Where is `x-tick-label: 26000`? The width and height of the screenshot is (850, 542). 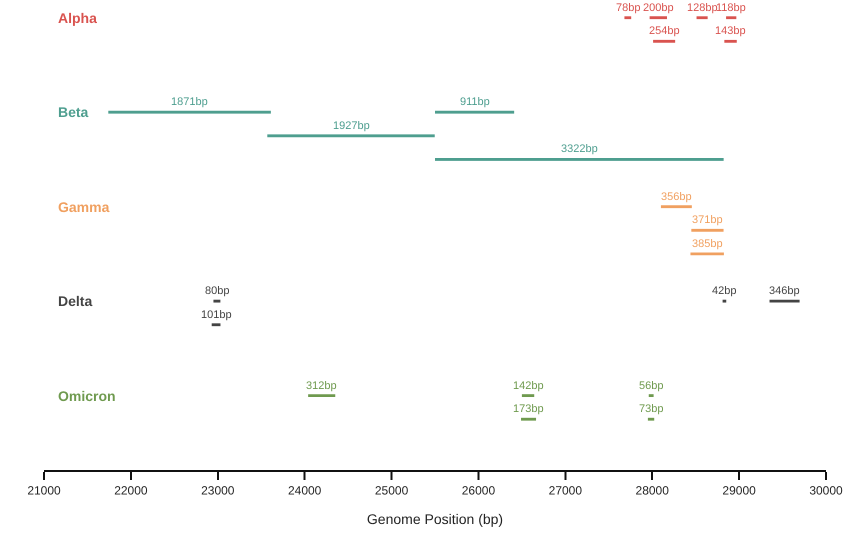 x-tick-label: 26000 is located at coordinates (479, 490).